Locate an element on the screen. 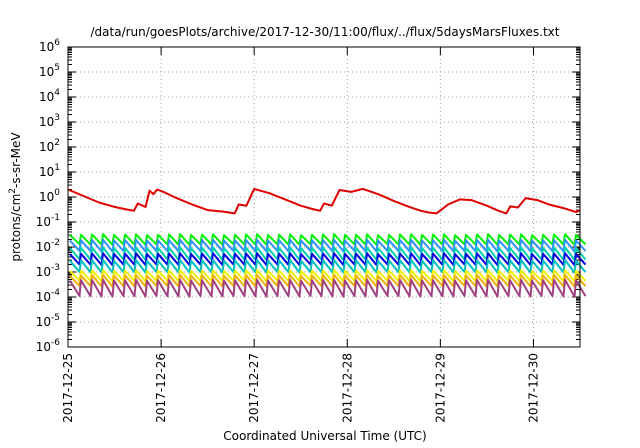 Image resolution: width=640 pixels, height=448 pixels. y-tick-label-exp: -6 is located at coordinates (55, 343).